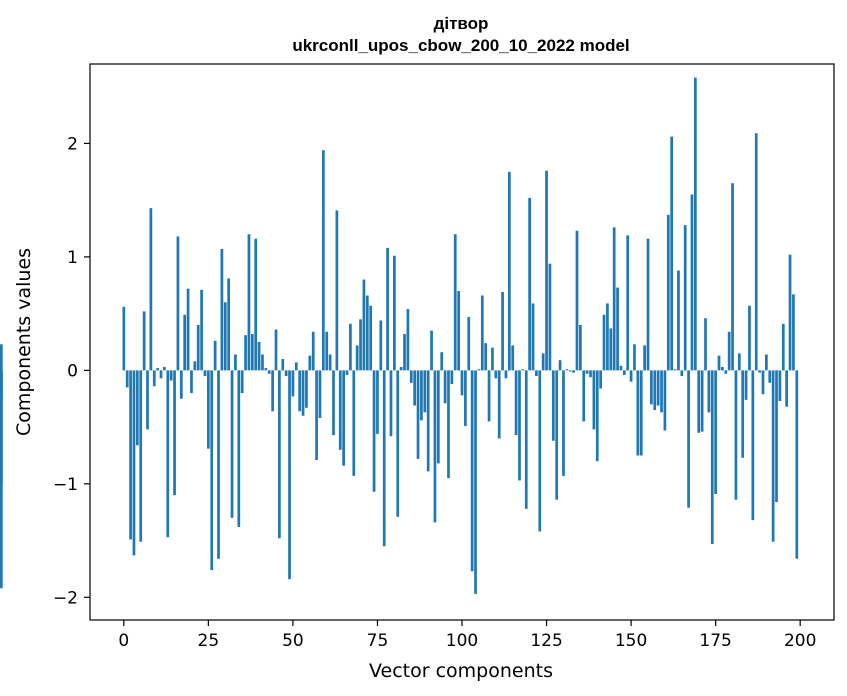 The image size is (847, 696). I want to click on y-axis-ticks: −2 −1 0 1 2, so click(71, 371).